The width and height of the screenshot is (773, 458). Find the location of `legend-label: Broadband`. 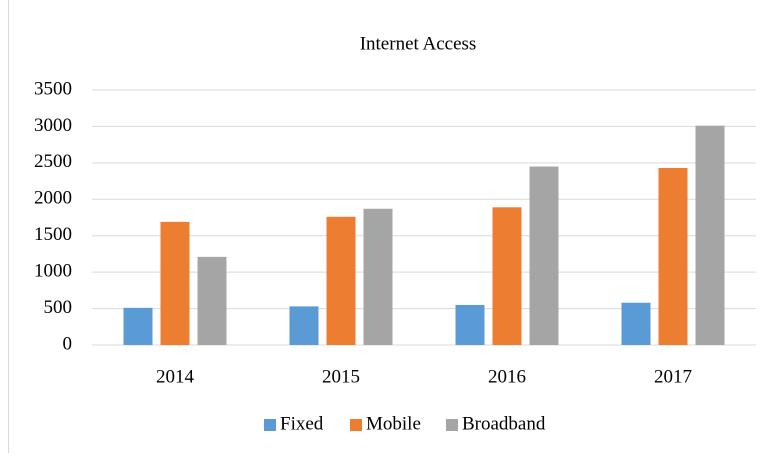

legend-label: Broadband is located at coordinates (504, 423).